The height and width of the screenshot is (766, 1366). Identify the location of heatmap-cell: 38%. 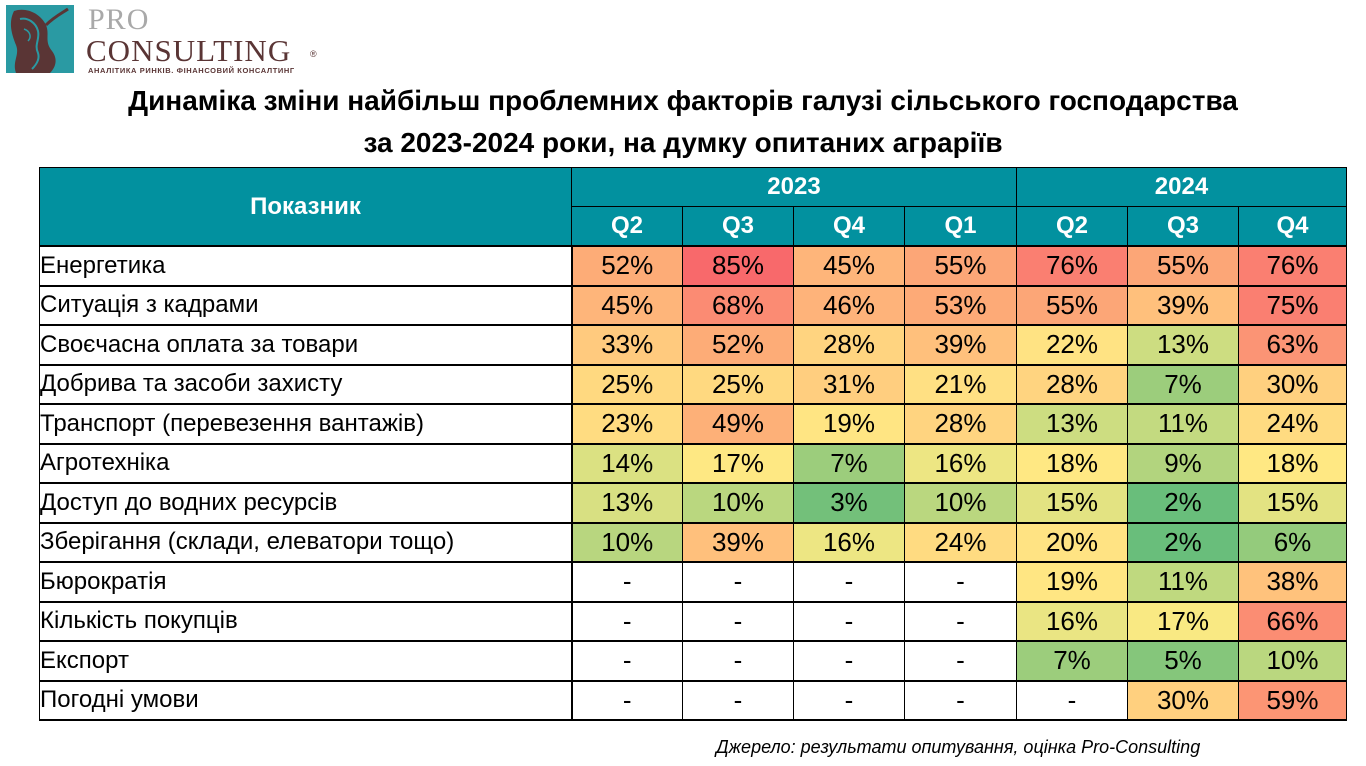
(1292, 582).